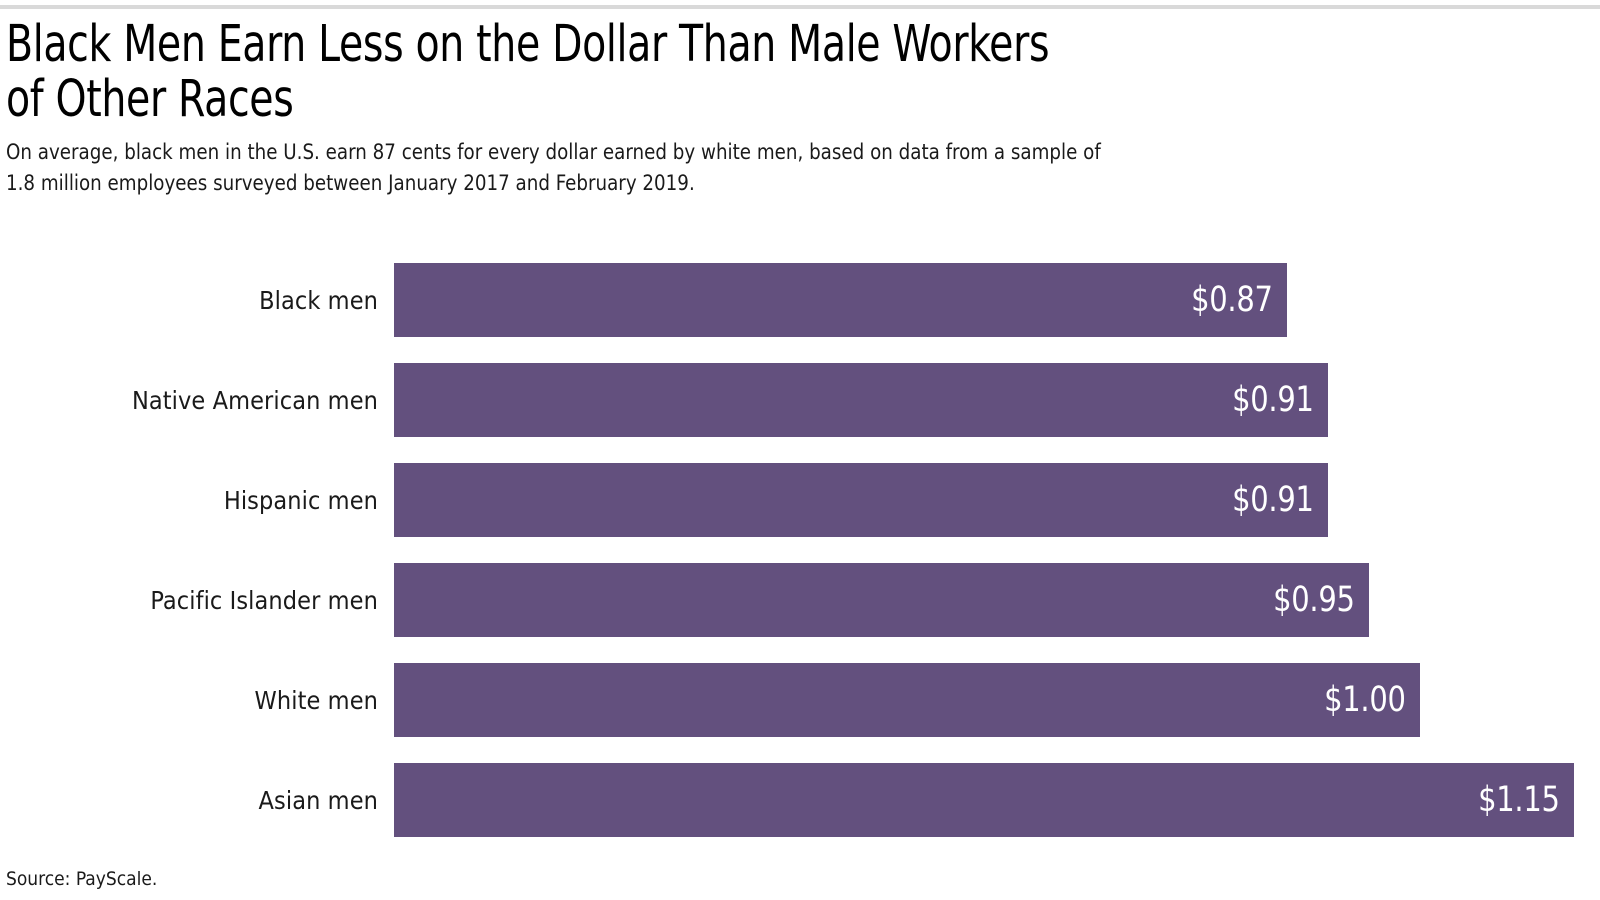 Image resolution: width=1600 pixels, height=900 pixels. What do you see at coordinates (907, 700) in the screenshot?
I see `bar: $1.00` at bounding box center [907, 700].